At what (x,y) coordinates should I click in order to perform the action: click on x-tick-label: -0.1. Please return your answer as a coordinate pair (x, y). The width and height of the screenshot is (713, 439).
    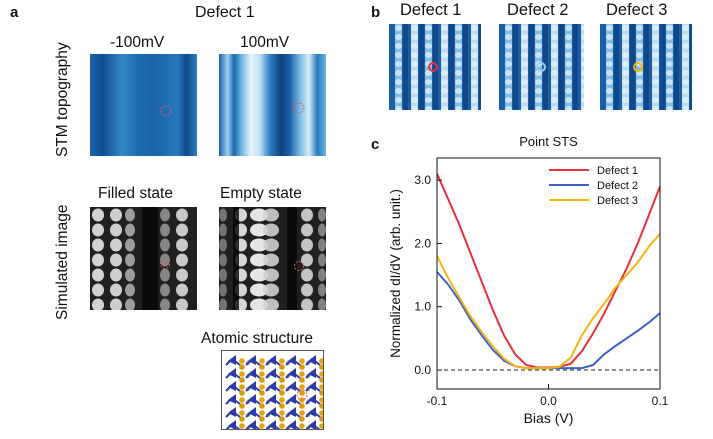
    Looking at the image, I should click on (437, 401).